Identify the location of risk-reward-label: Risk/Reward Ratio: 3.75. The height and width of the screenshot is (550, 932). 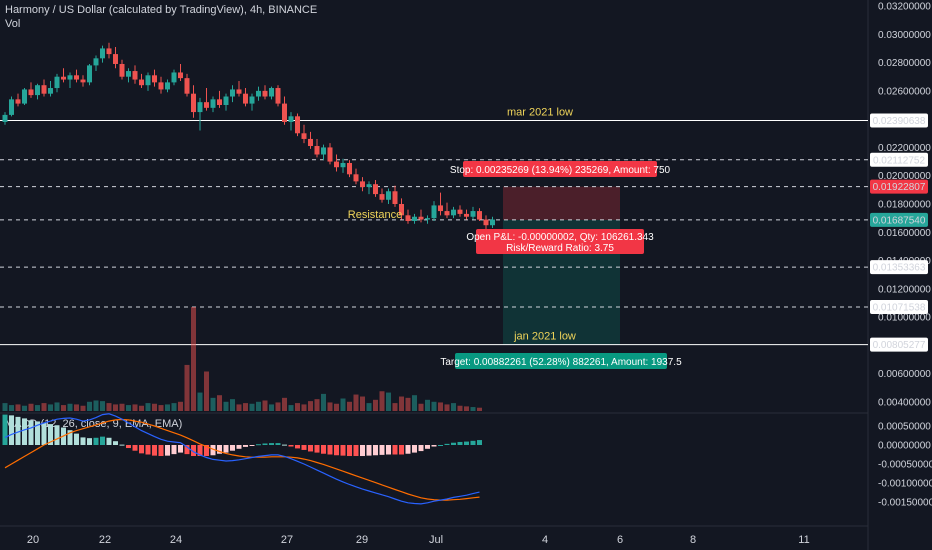
(560, 248).